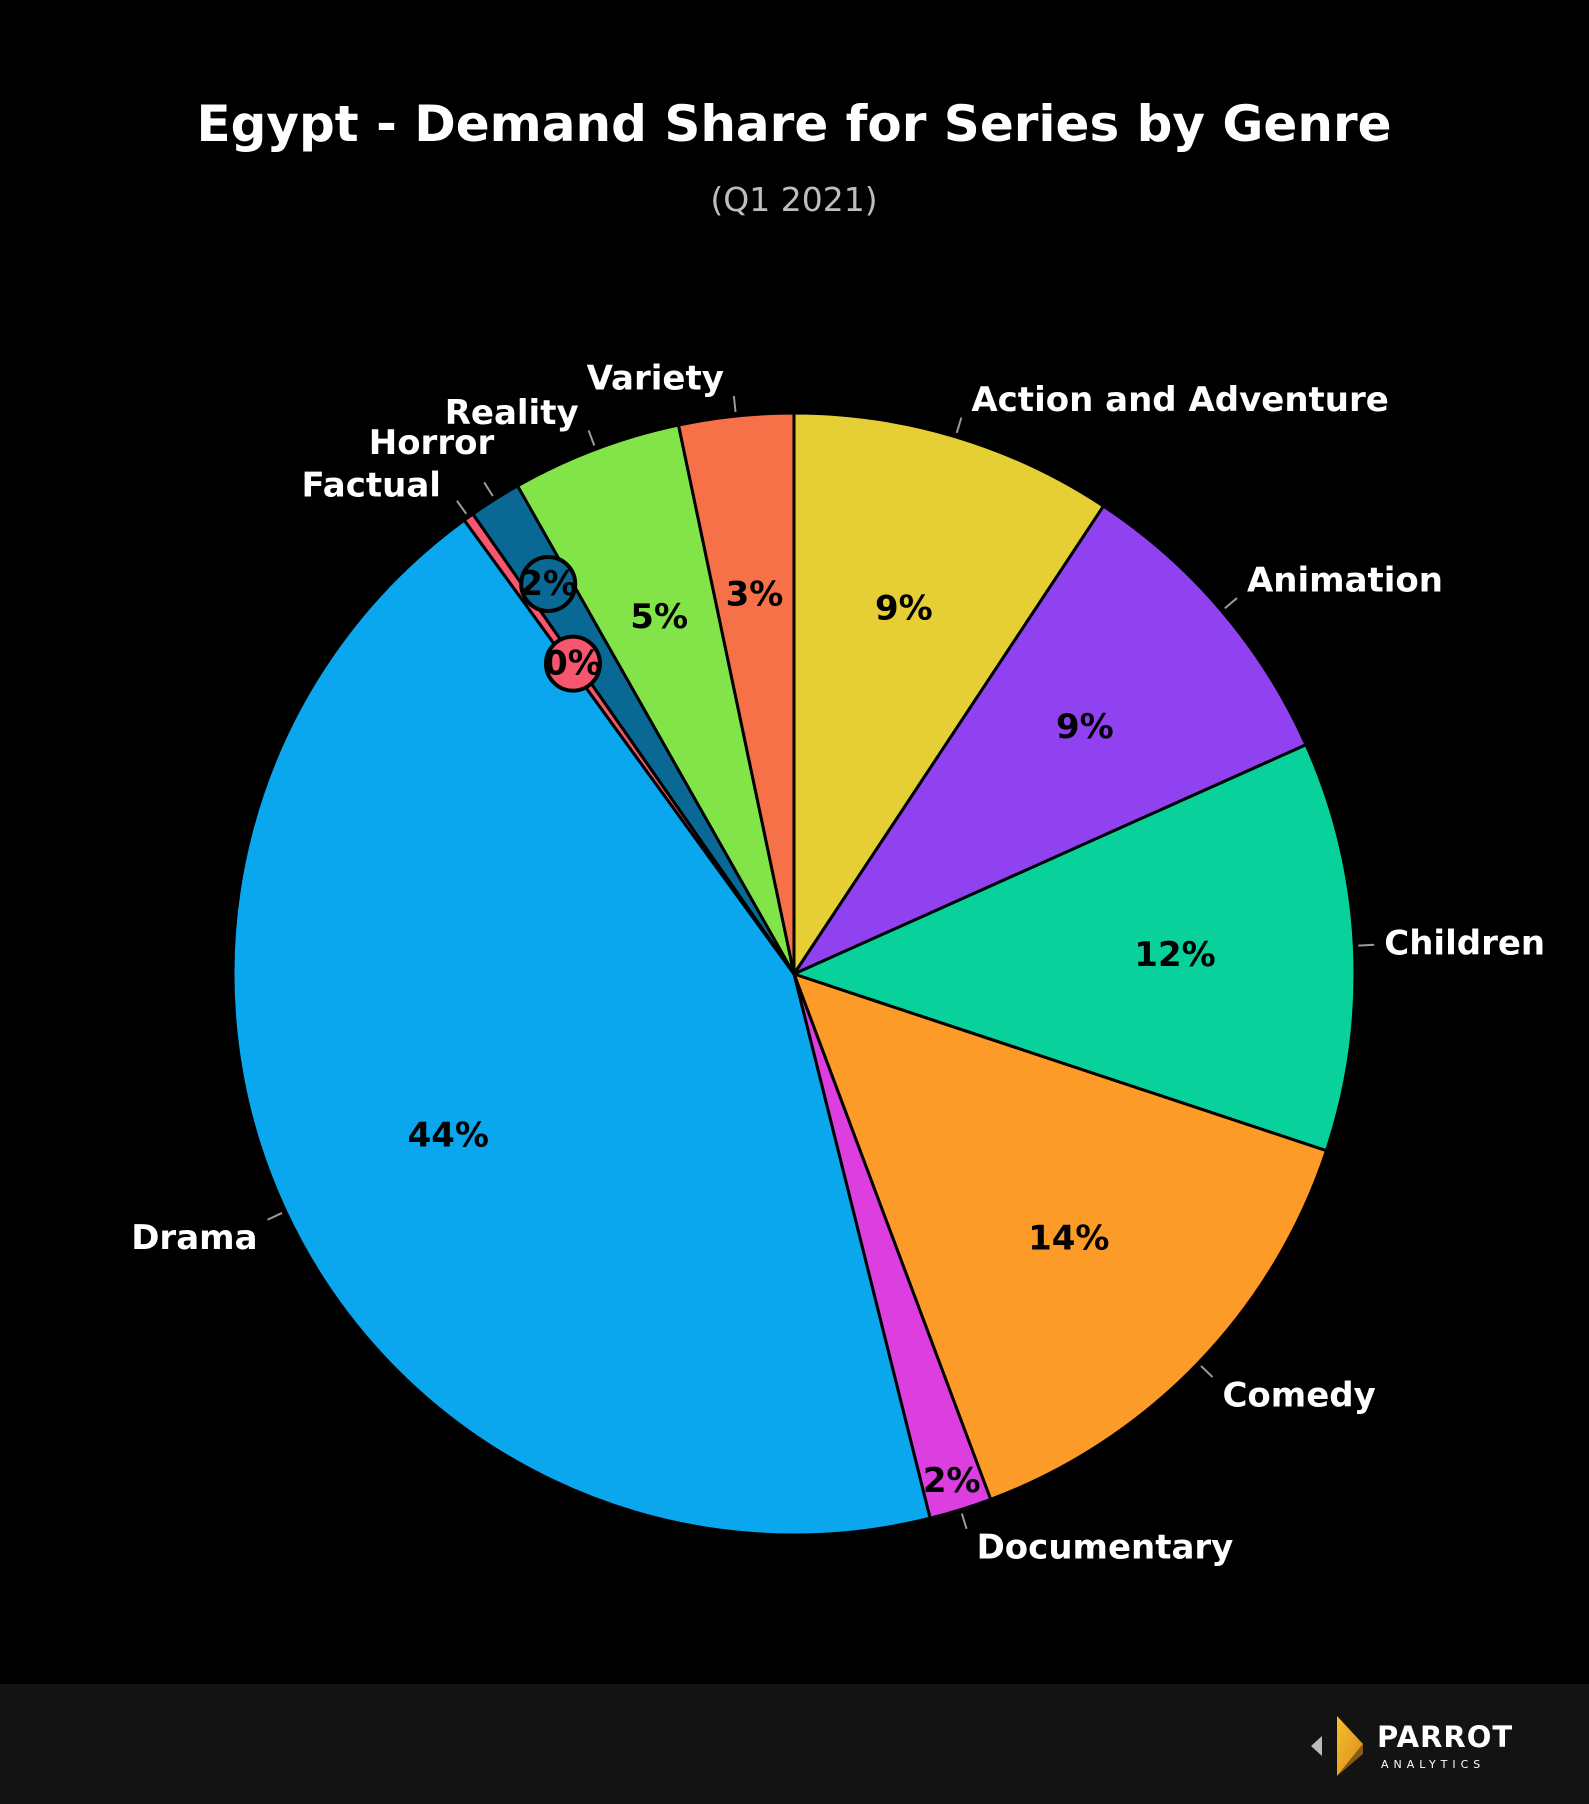  I want to click on pie-slice-children, so click(1074, 948).